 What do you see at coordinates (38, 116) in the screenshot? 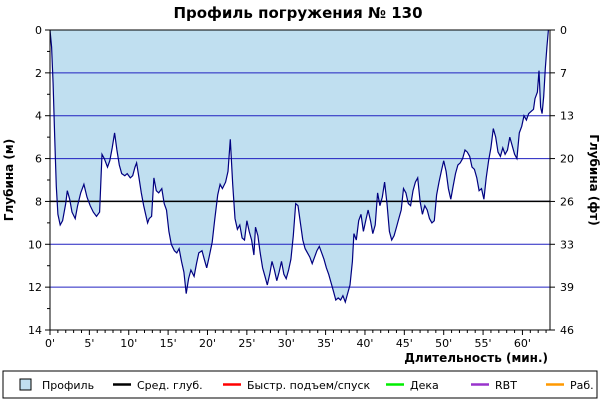
I see `y-tick-label: 4` at bounding box center [38, 116].